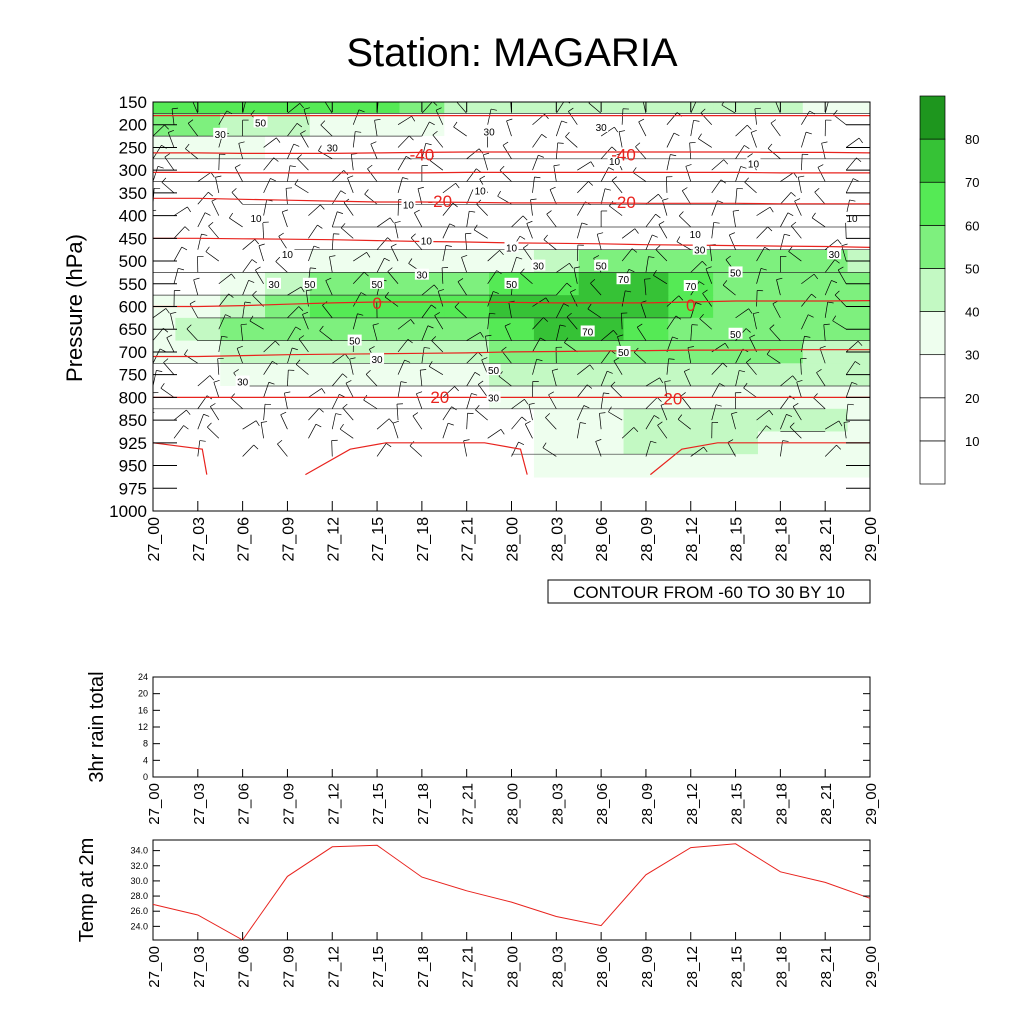 The height and width of the screenshot is (1024, 1024). Describe the element at coordinates (180, 458) in the screenshot. I see `surface-temperature-contour` at that location.